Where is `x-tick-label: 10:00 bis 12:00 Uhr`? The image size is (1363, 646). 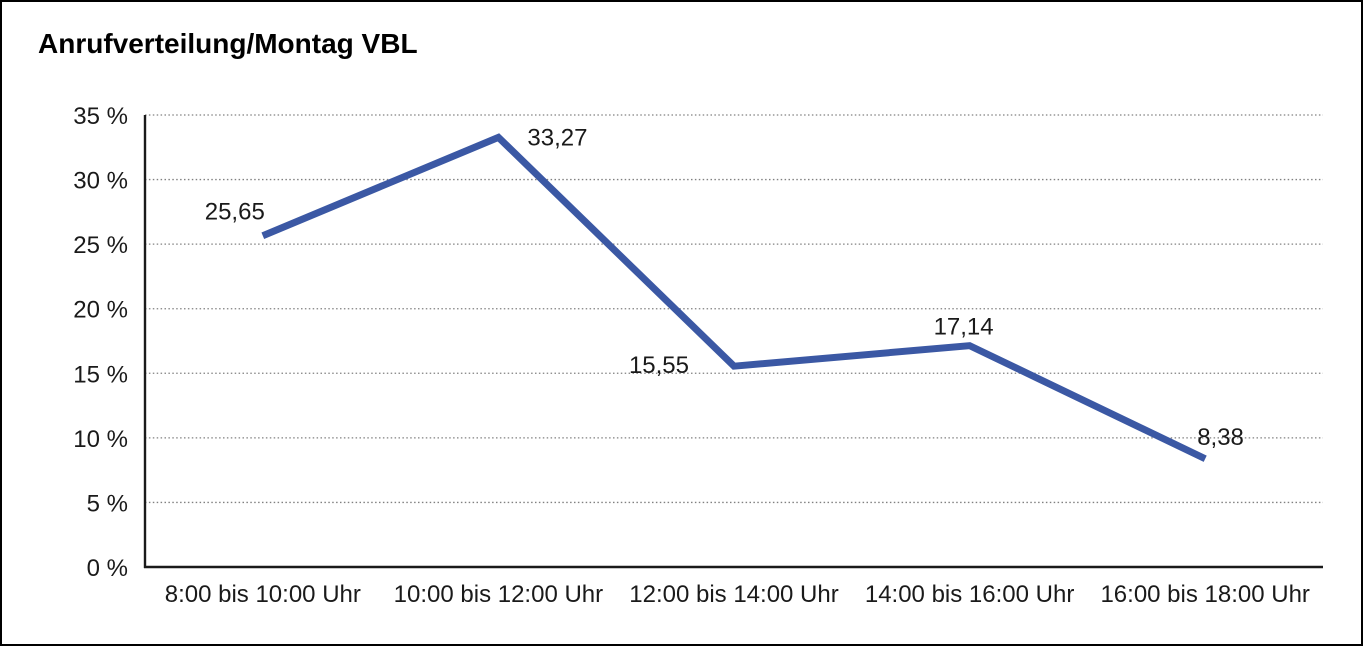 x-tick-label: 10:00 bis 12:00 Uhr is located at coordinates (498, 594).